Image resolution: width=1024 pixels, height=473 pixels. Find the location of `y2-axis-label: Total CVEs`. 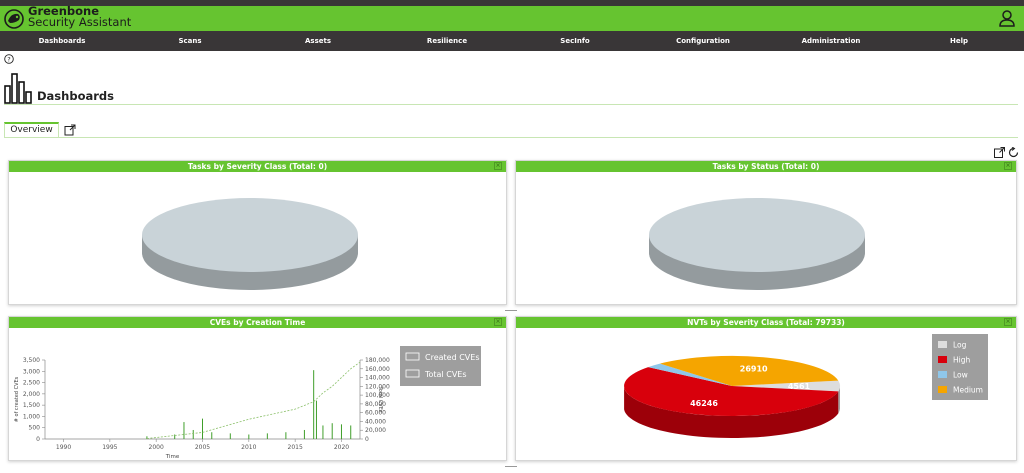

y2-axis-label: Total CVEs is located at coordinates (380, 399).